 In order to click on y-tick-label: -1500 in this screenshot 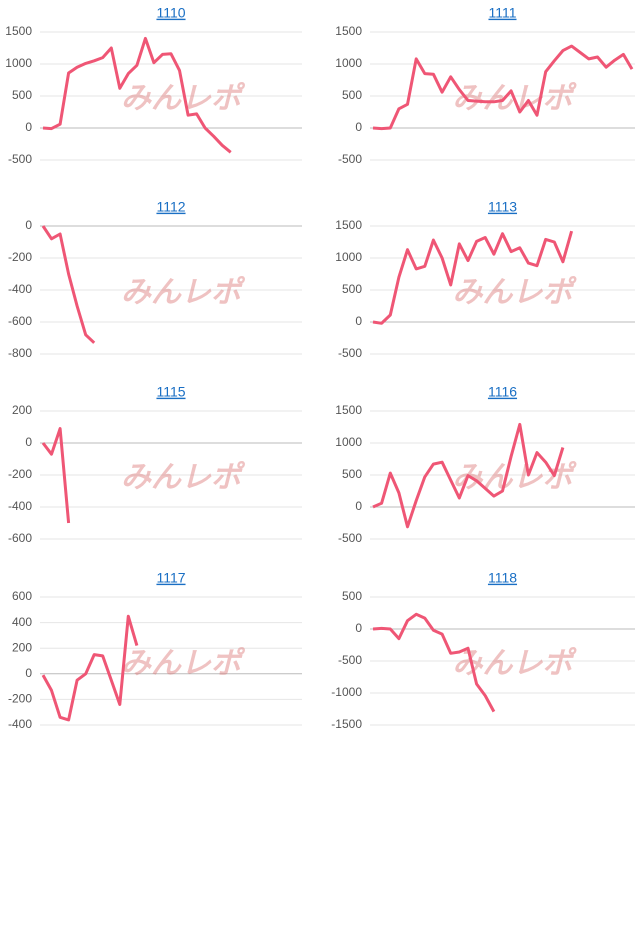, I will do `click(346, 724)`.